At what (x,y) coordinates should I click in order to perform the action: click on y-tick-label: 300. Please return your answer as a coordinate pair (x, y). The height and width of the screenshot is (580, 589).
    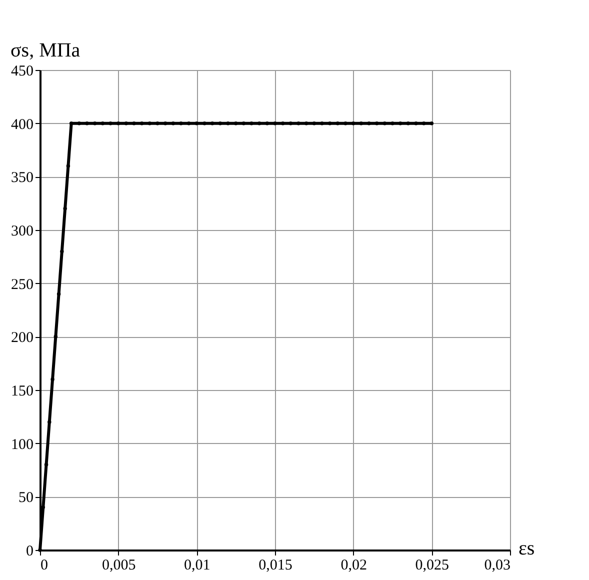
    Looking at the image, I should click on (22, 232).